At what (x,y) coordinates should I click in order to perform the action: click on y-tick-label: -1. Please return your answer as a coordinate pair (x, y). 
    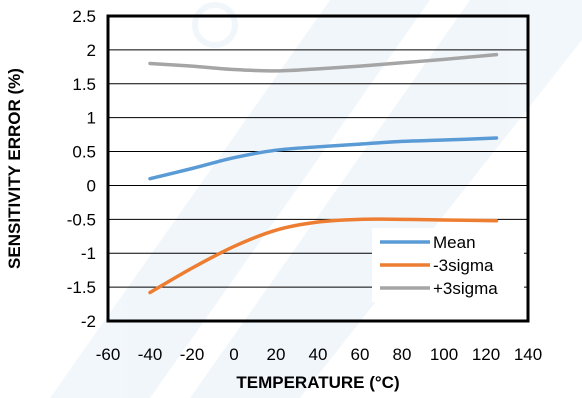
    Looking at the image, I should click on (88, 253).